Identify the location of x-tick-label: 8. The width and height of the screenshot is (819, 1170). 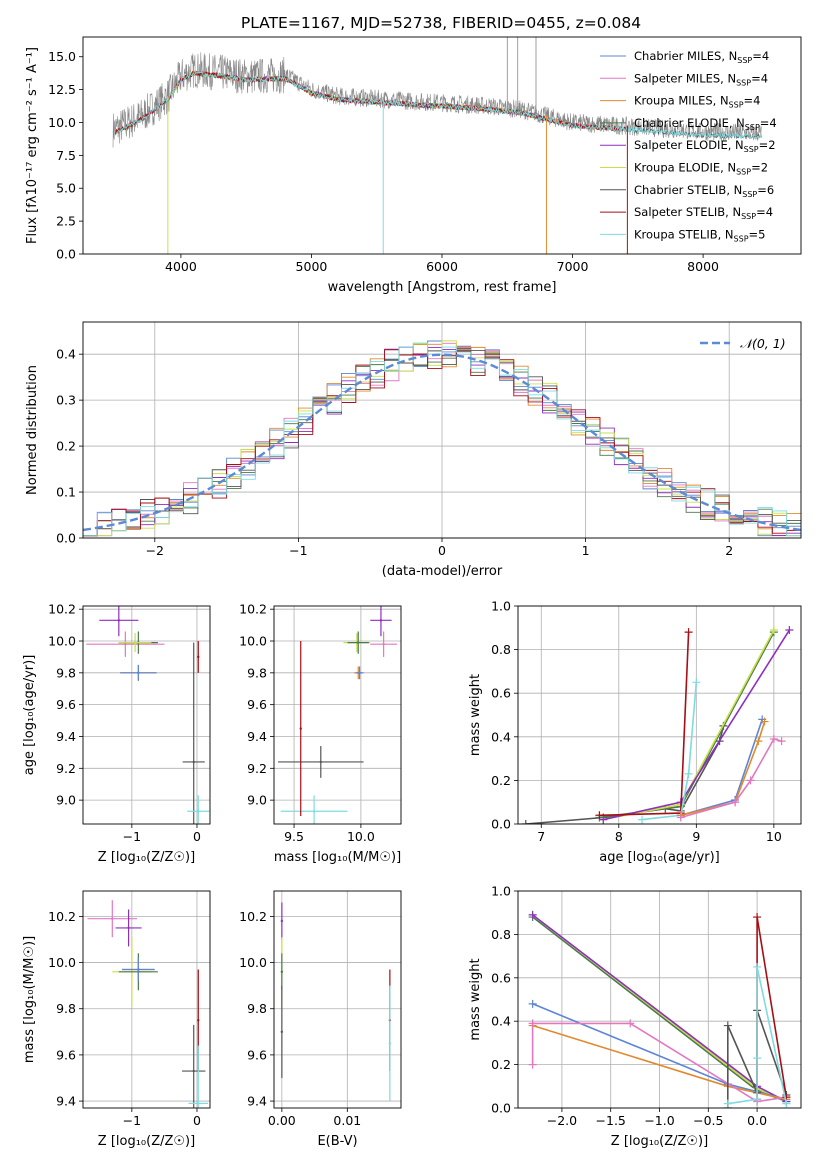
(619, 836).